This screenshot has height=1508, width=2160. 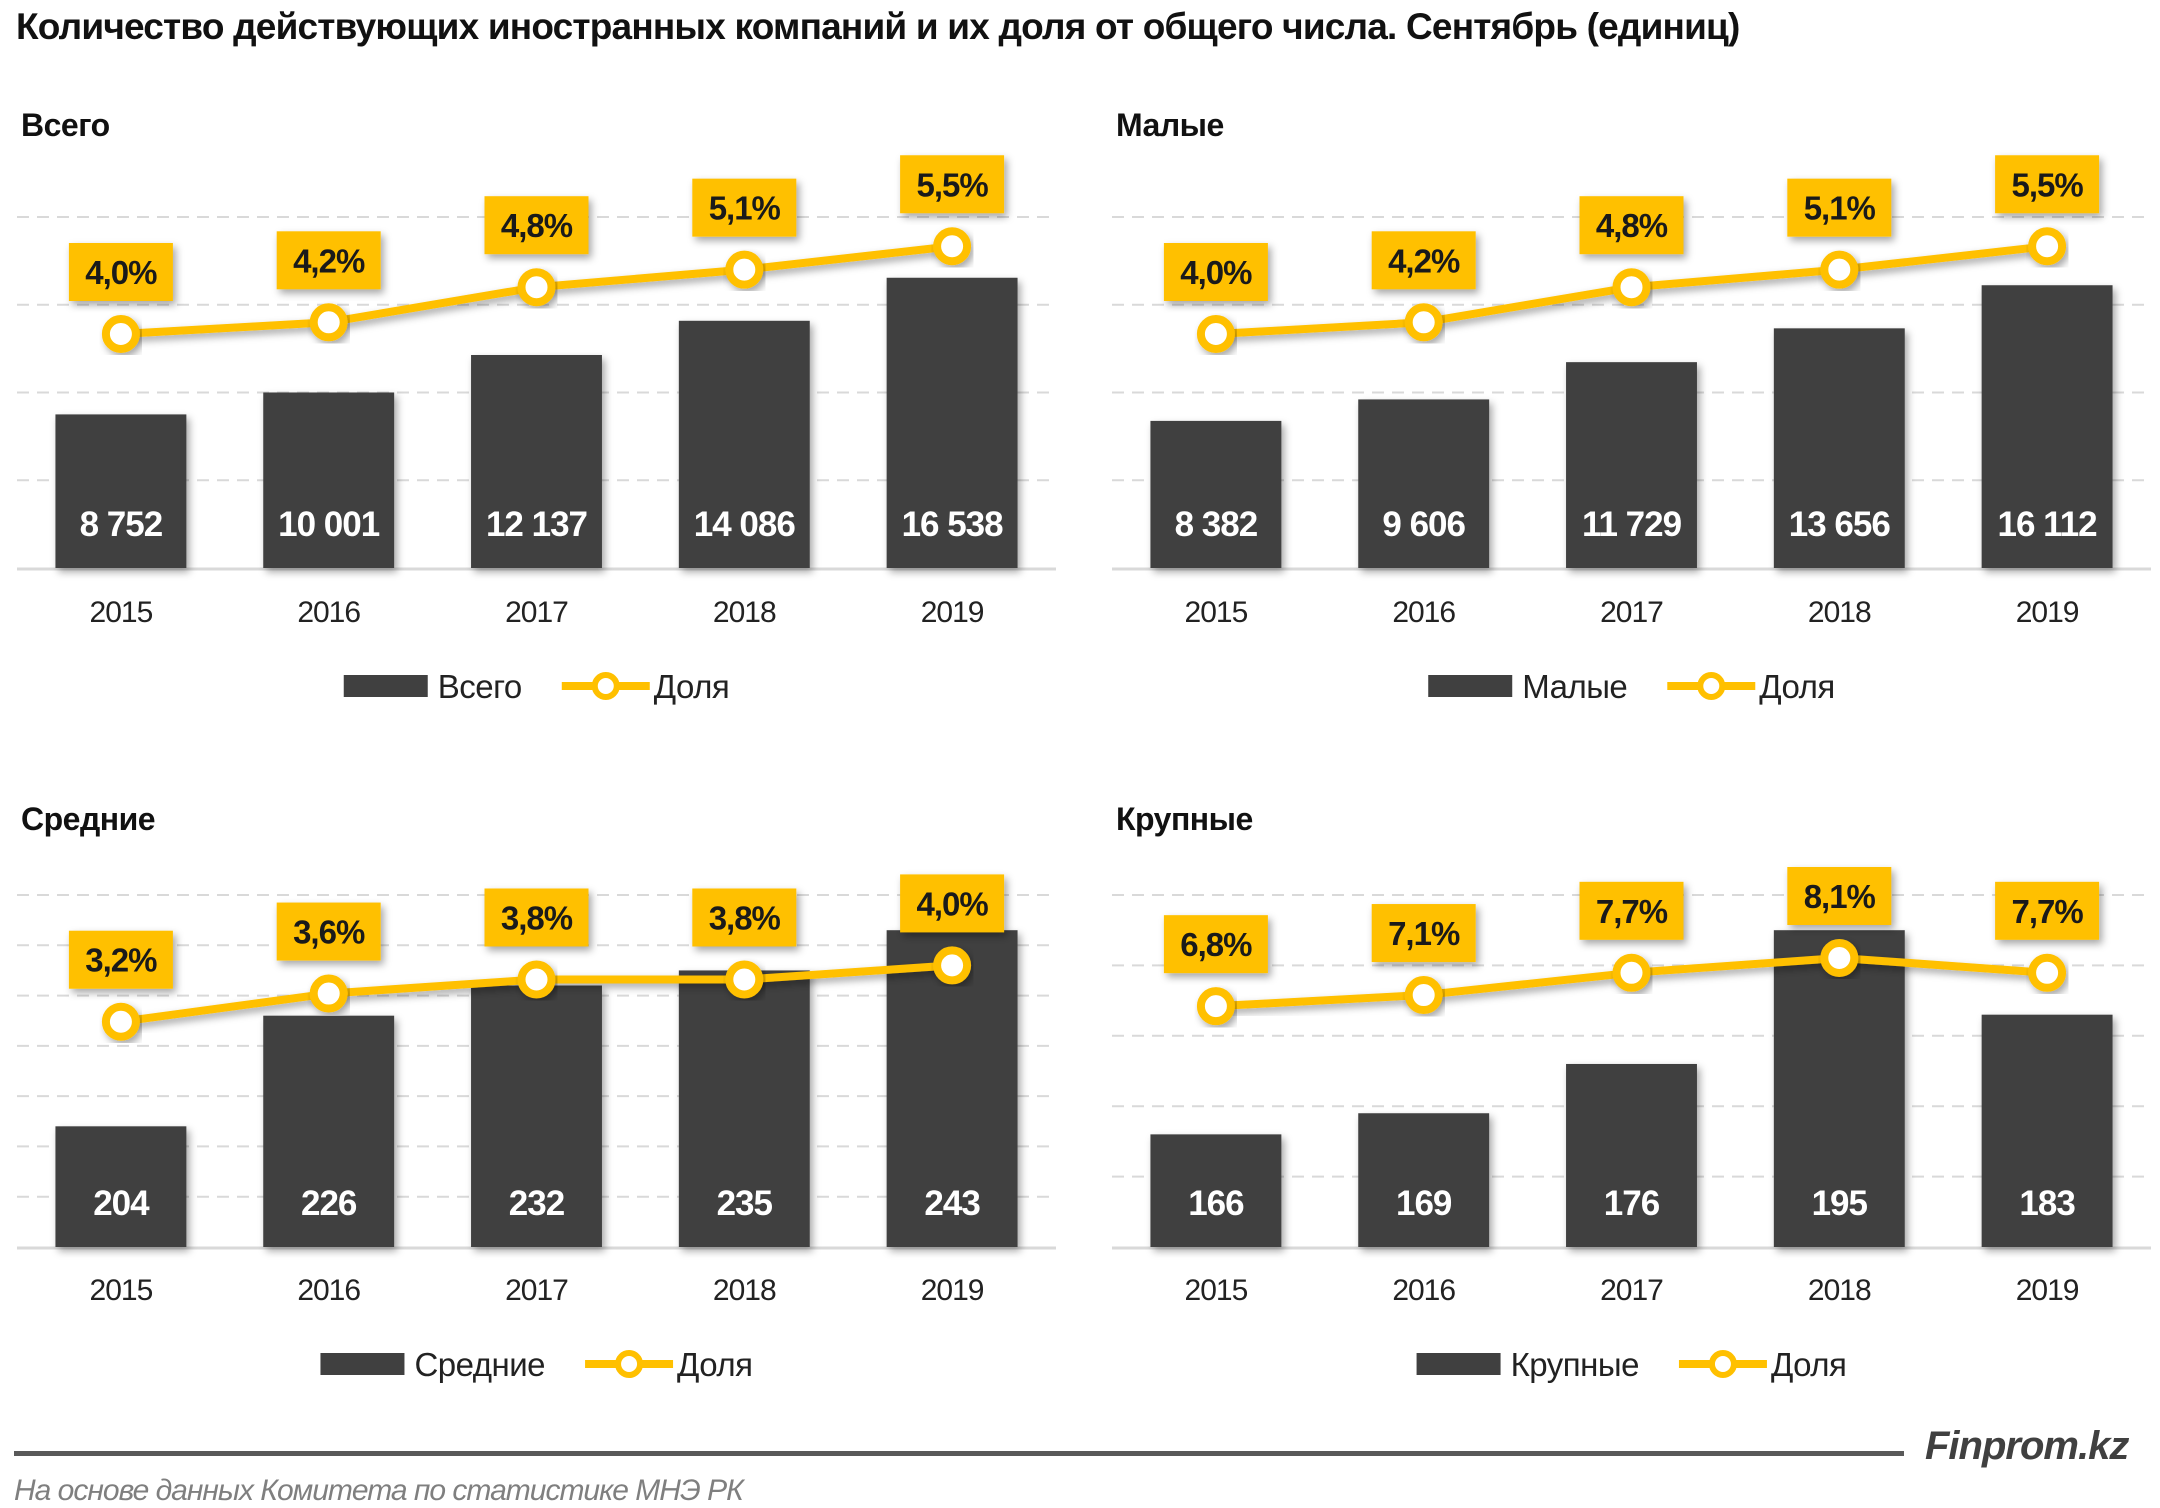 What do you see at coordinates (88, 819) in the screenshot?
I see `panel-title: Средние` at bounding box center [88, 819].